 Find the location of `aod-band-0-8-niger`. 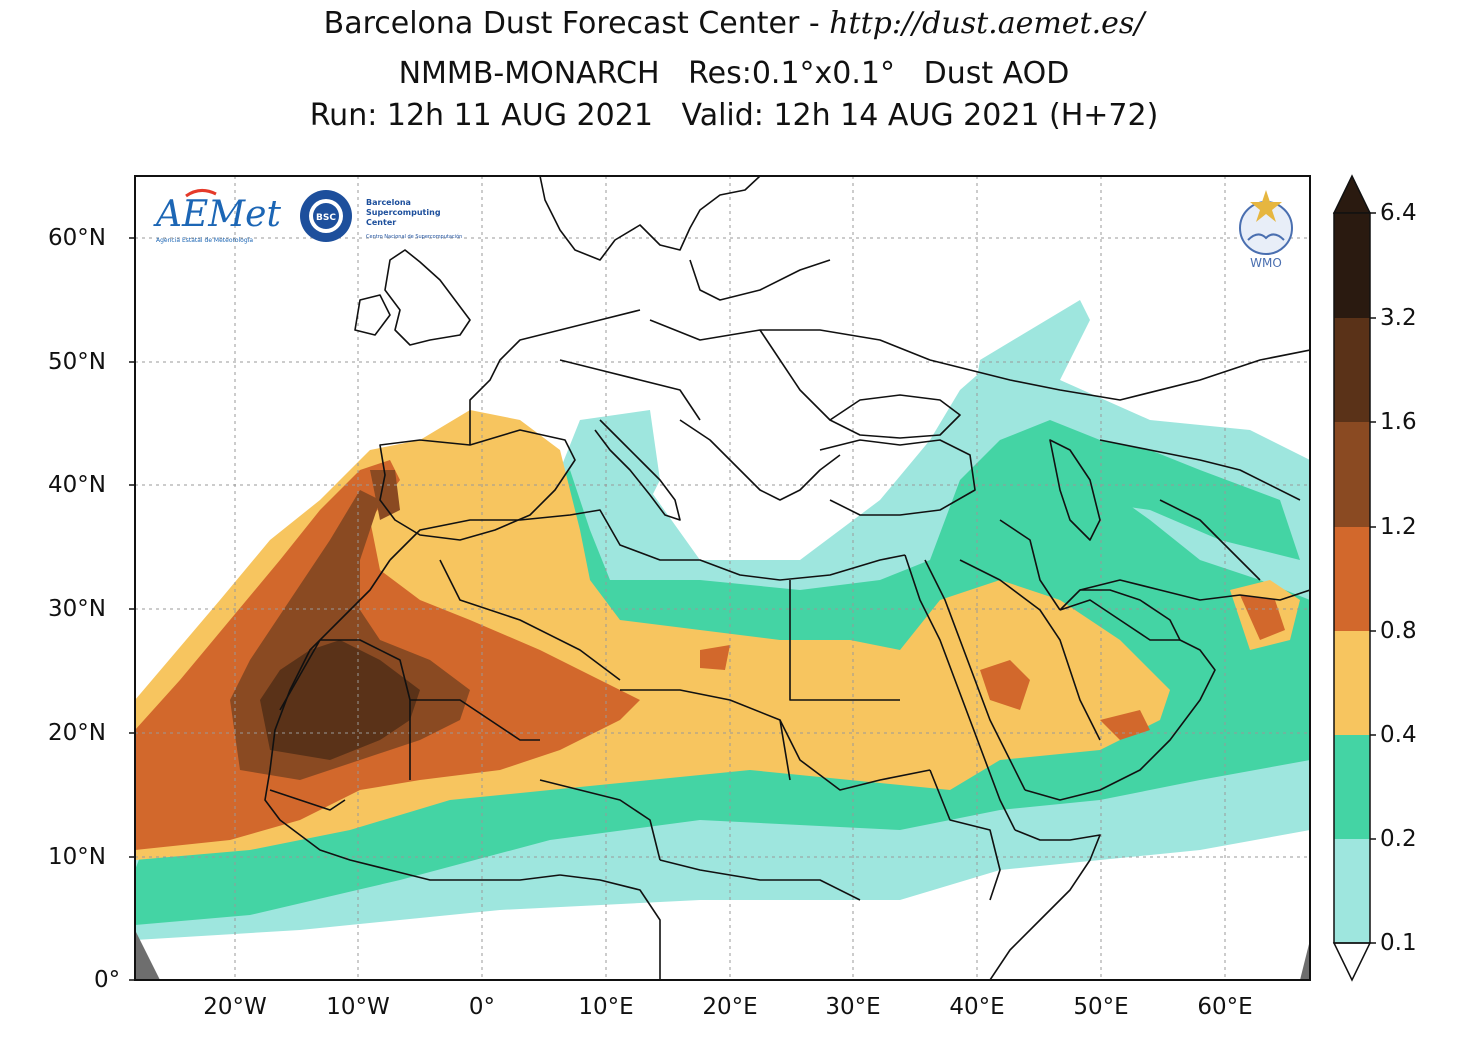

aod-band-0-8-niger is located at coordinates (715, 657).